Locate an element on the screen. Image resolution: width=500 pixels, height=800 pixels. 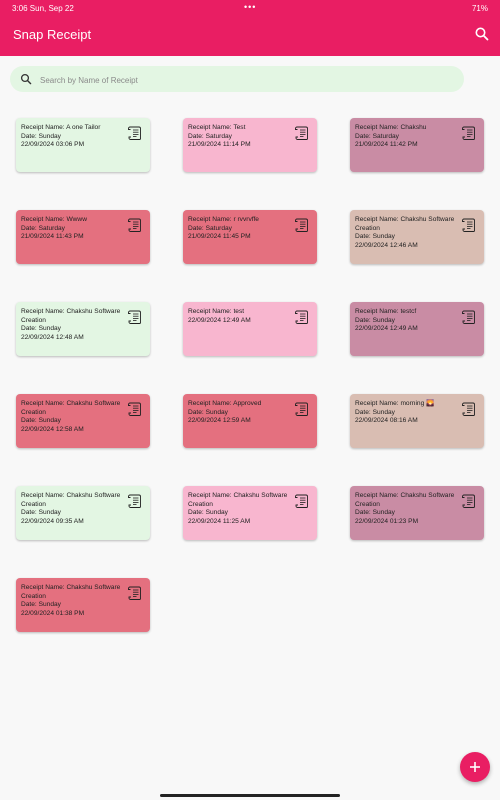
receipt-line: 22/09/2024 12:46 AM is located at coordinates (386, 245).